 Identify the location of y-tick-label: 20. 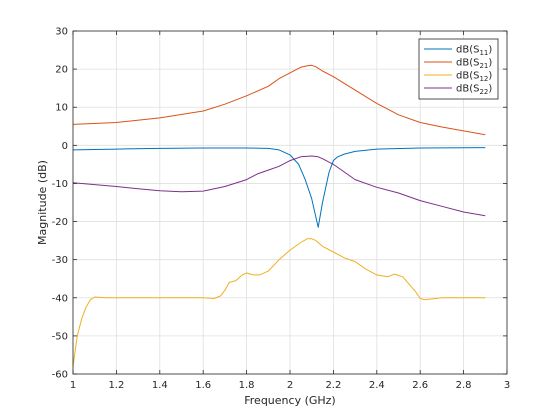
(61, 70).